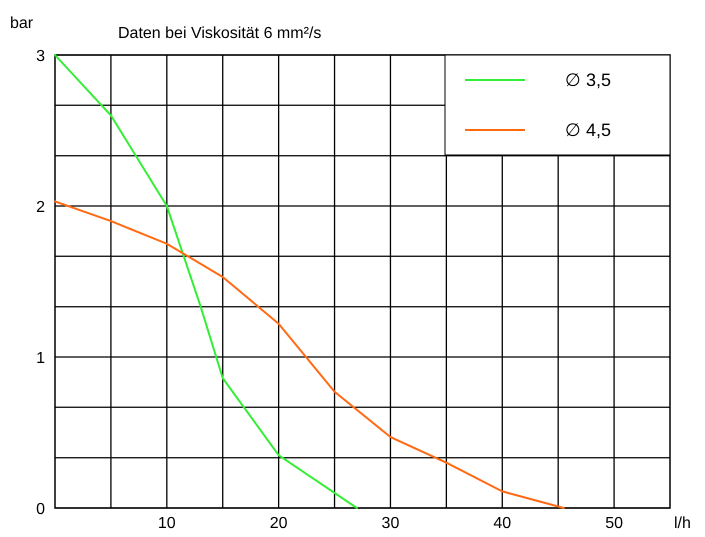  Describe the element at coordinates (22, 23) in the screenshot. I see `y-axis-title: bar` at that location.